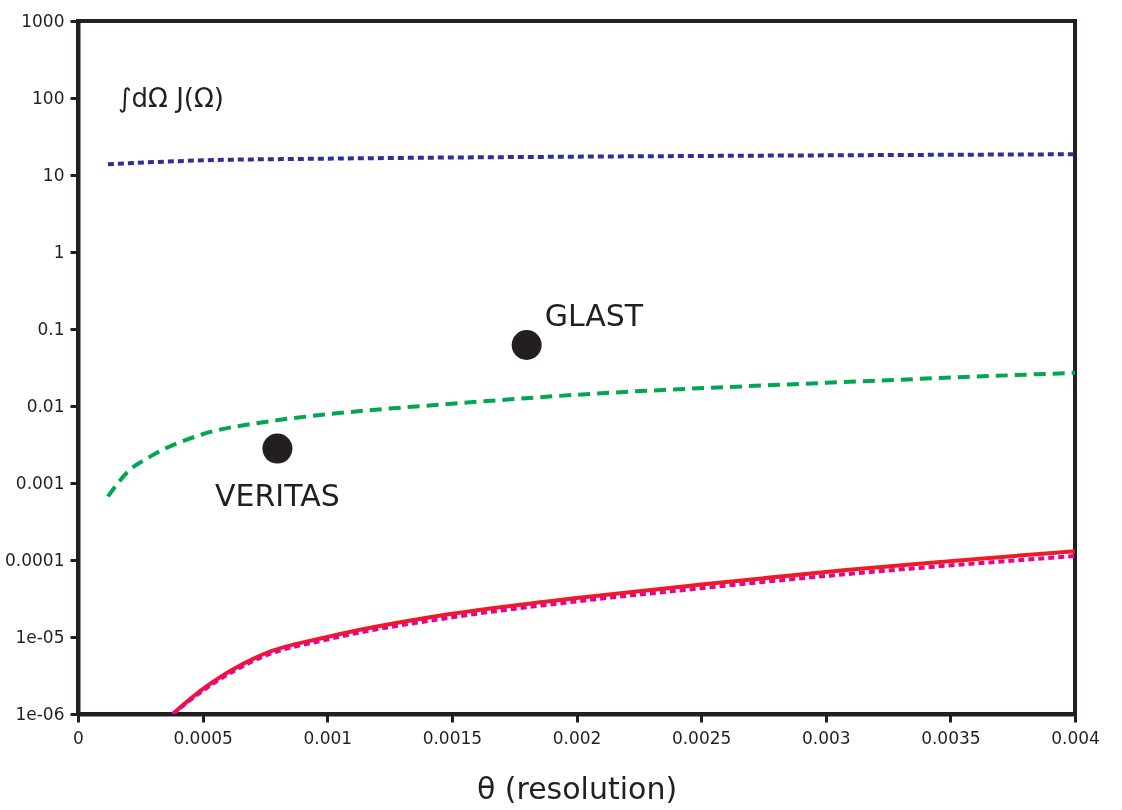  I want to click on y-tick-label: 1e-05, so click(40, 636).